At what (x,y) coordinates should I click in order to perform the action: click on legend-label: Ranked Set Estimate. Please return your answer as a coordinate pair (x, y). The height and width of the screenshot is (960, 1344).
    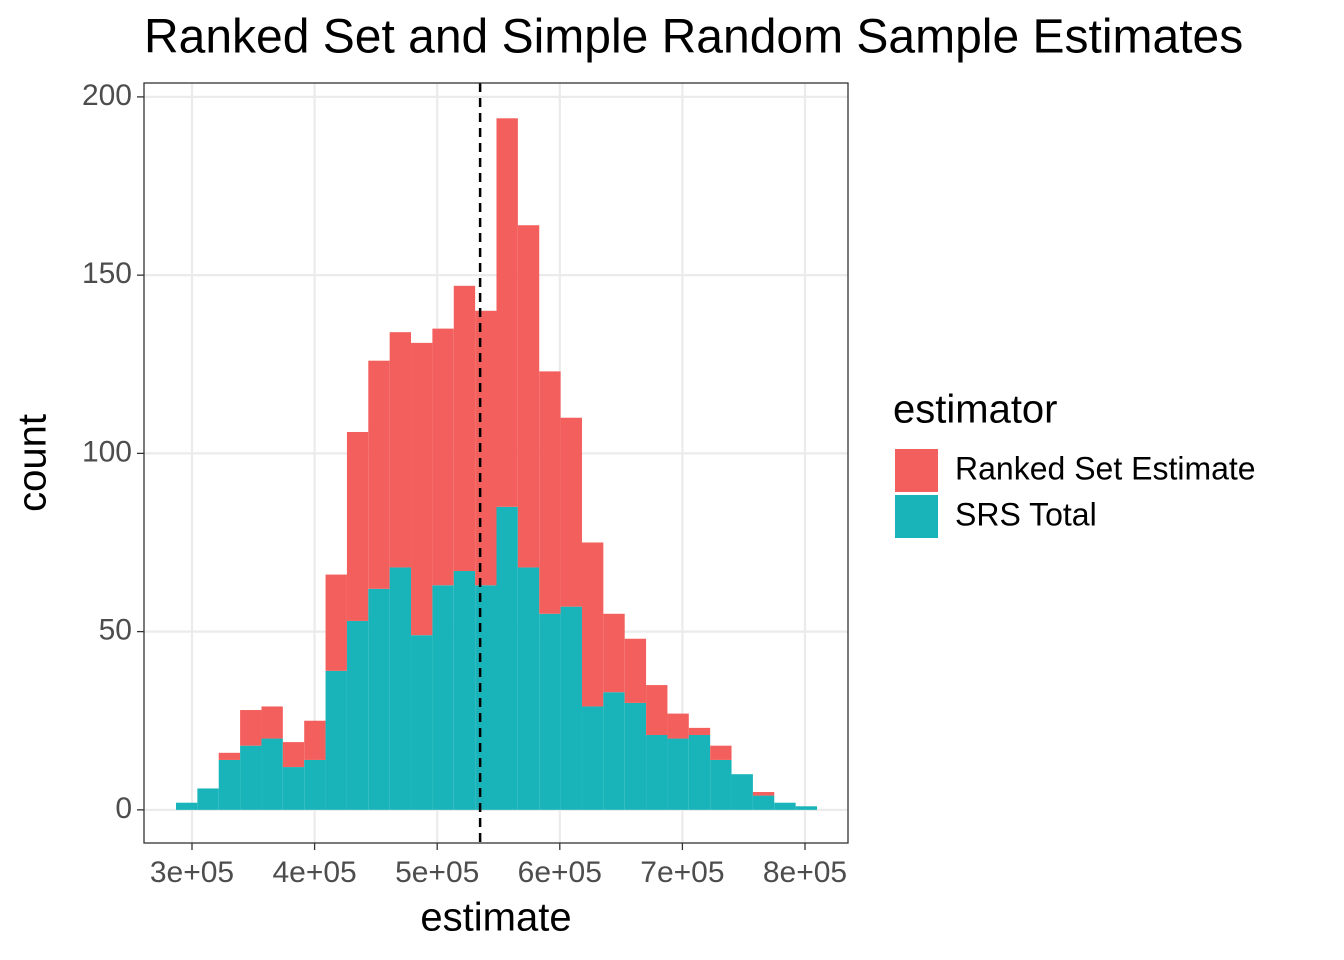
    Looking at the image, I should click on (1105, 468).